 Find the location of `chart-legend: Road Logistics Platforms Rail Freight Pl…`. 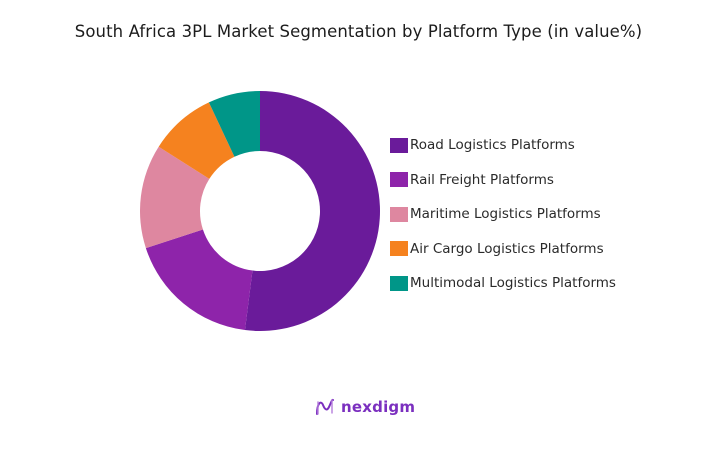

chart-legend: Road Logistics Platforms Rail Freight Pl… is located at coordinates (503, 222).